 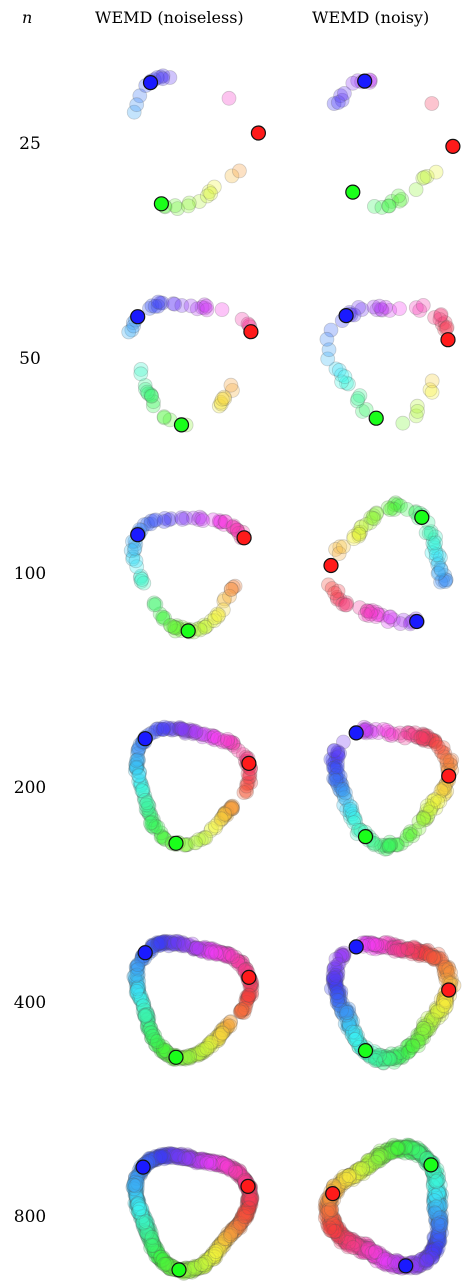 What do you see at coordinates (27, 17) in the screenshot?
I see `n-header: n` at bounding box center [27, 17].